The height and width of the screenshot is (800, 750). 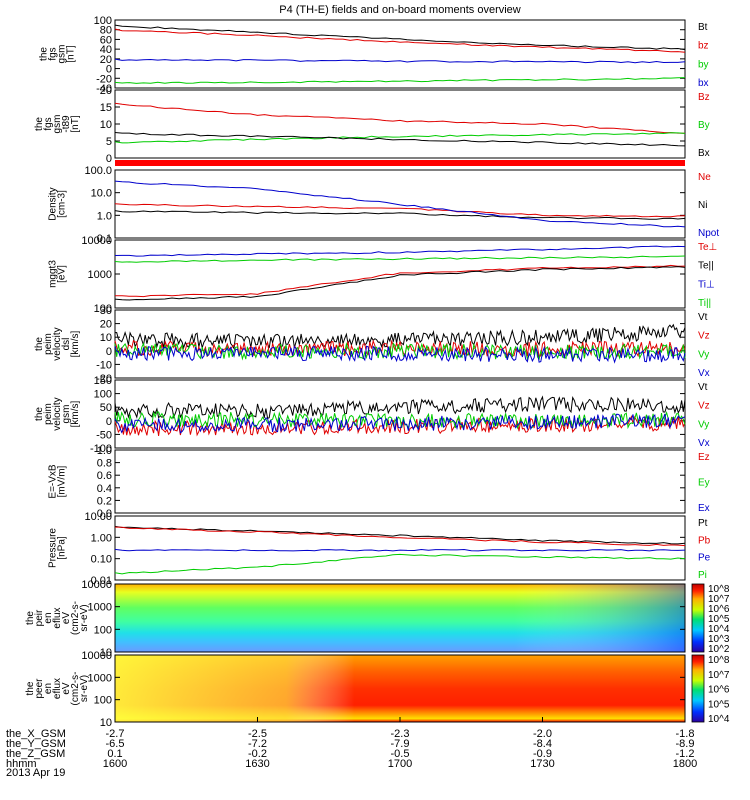 I want to click on y-axis-label: peim, so click(x=48, y=414).